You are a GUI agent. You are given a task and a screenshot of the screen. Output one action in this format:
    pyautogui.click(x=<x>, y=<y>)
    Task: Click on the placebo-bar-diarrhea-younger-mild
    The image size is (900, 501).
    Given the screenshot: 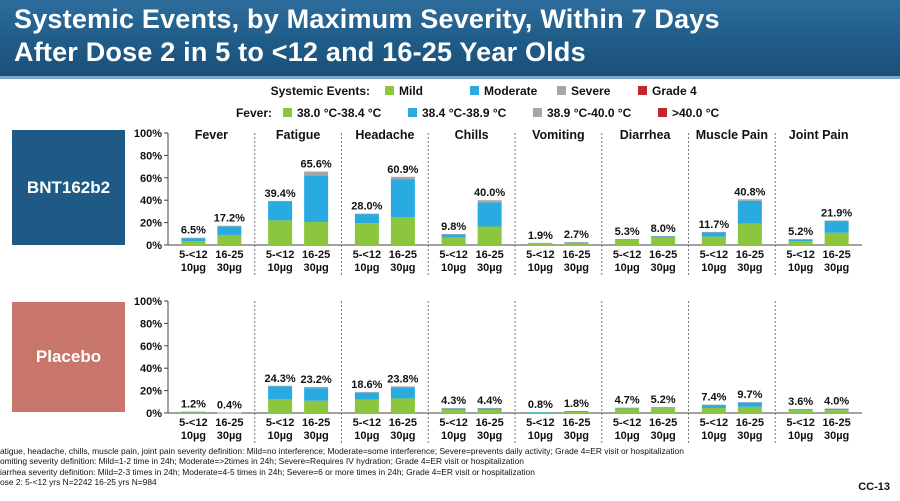 What is the action you would take?
    pyautogui.click(x=627, y=410)
    